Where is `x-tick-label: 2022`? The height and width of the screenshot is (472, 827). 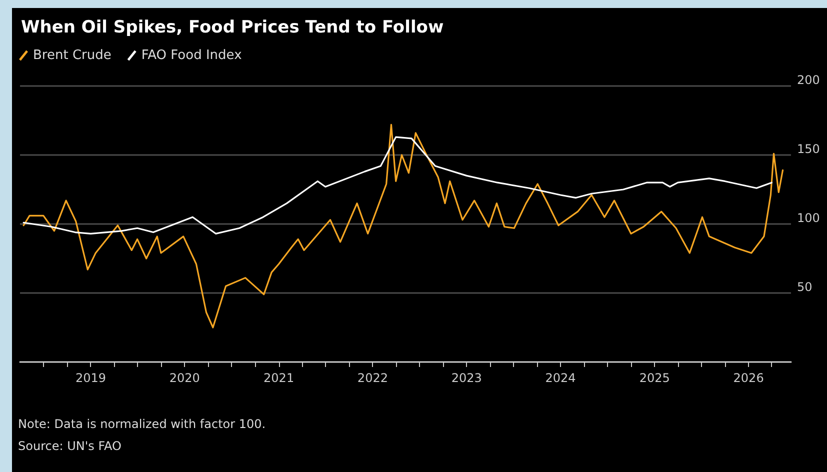 x-tick-label: 2022 is located at coordinates (372, 378).